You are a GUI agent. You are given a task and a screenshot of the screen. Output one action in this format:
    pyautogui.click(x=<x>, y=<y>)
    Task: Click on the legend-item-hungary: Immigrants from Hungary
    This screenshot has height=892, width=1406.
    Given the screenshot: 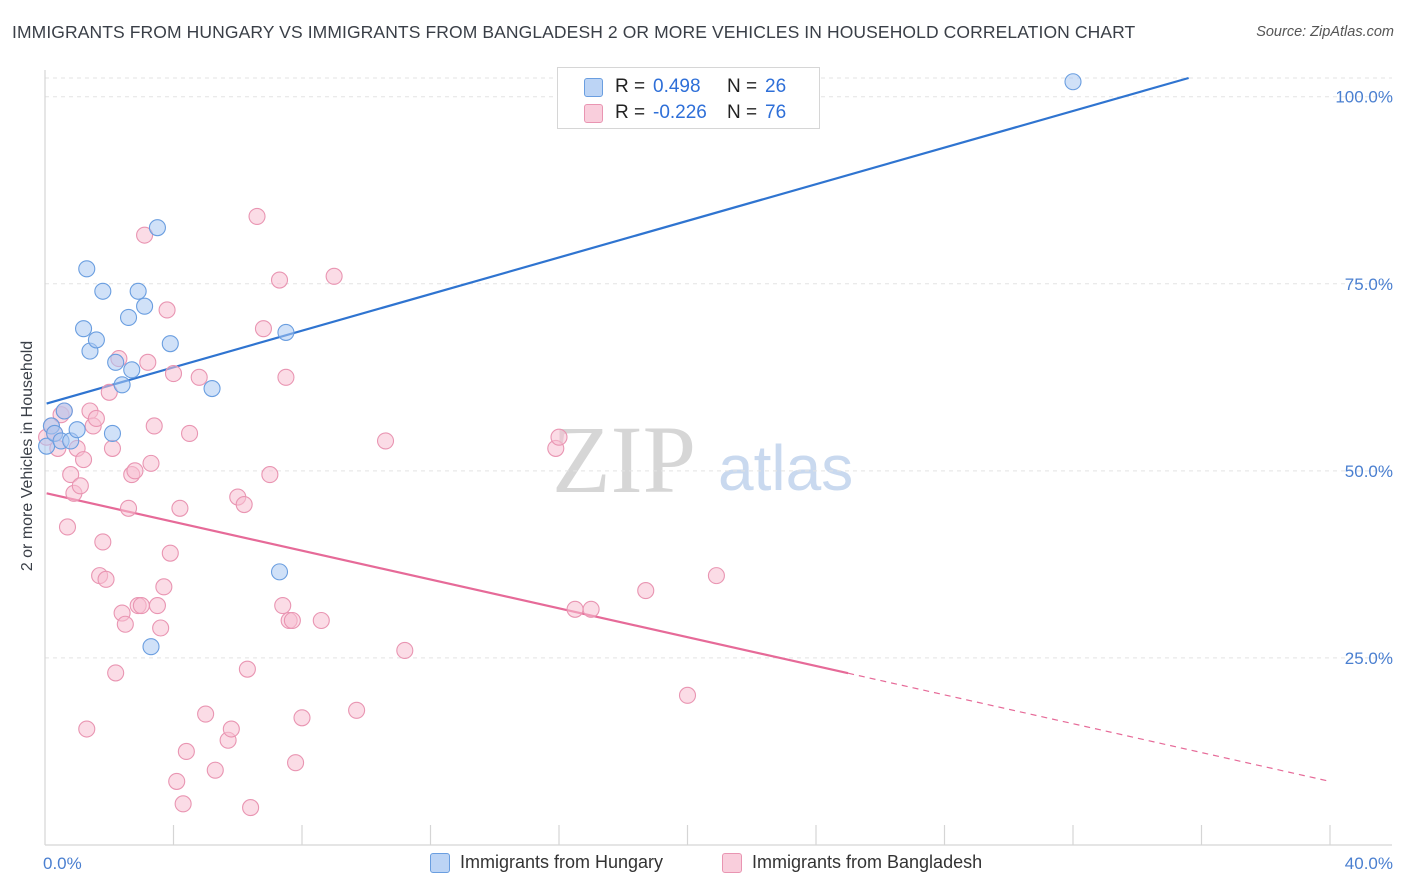 What is the action you would take?
    pyautogui.click(x=546, y=862)
    